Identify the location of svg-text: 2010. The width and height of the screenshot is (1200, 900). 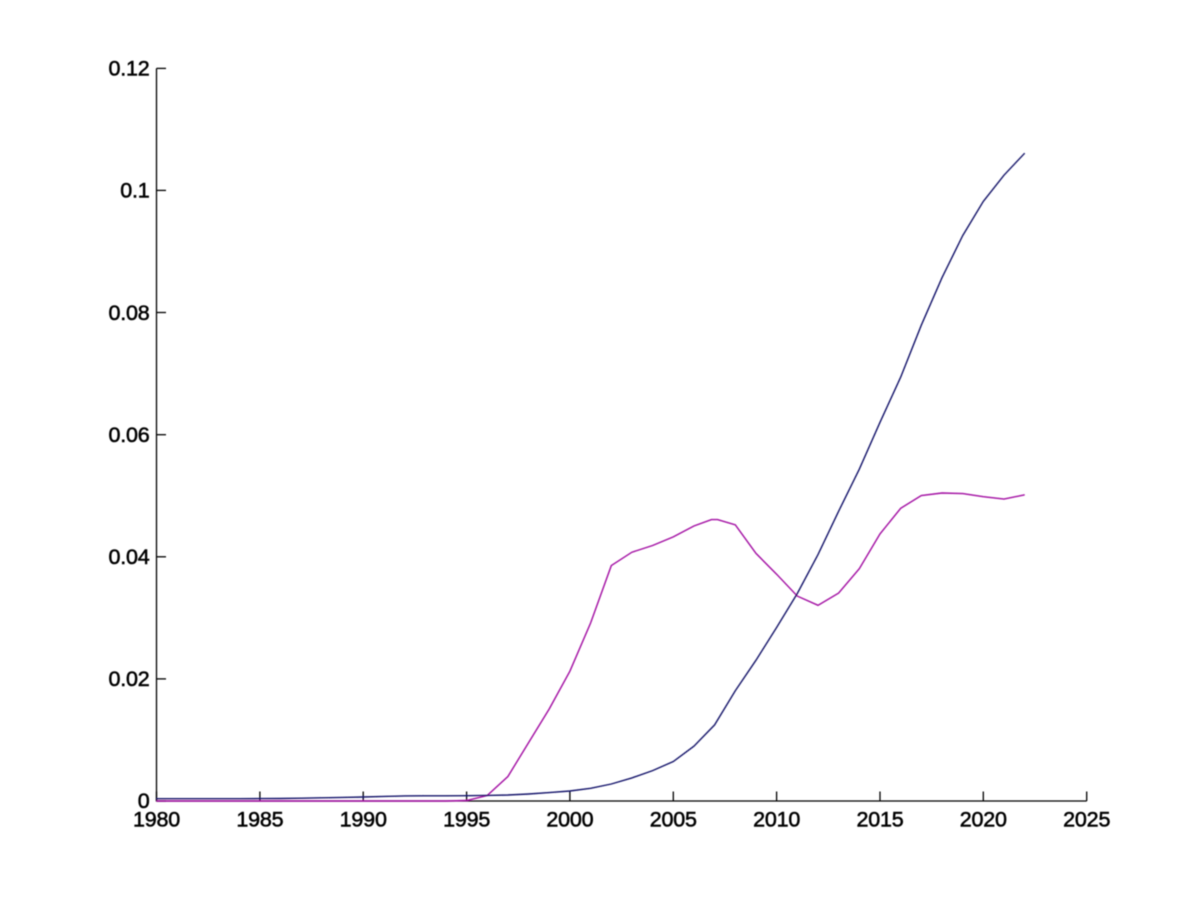
(776, 820).